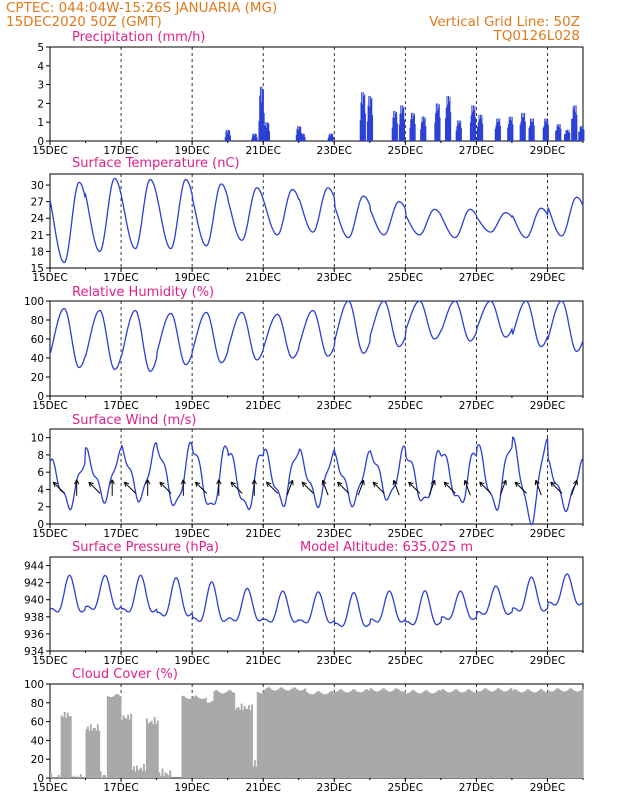 This screenshot has width=618, height=800. Describe the element at coordinates (316, 220) in the screenshot. I see `temperature-line` at that location.